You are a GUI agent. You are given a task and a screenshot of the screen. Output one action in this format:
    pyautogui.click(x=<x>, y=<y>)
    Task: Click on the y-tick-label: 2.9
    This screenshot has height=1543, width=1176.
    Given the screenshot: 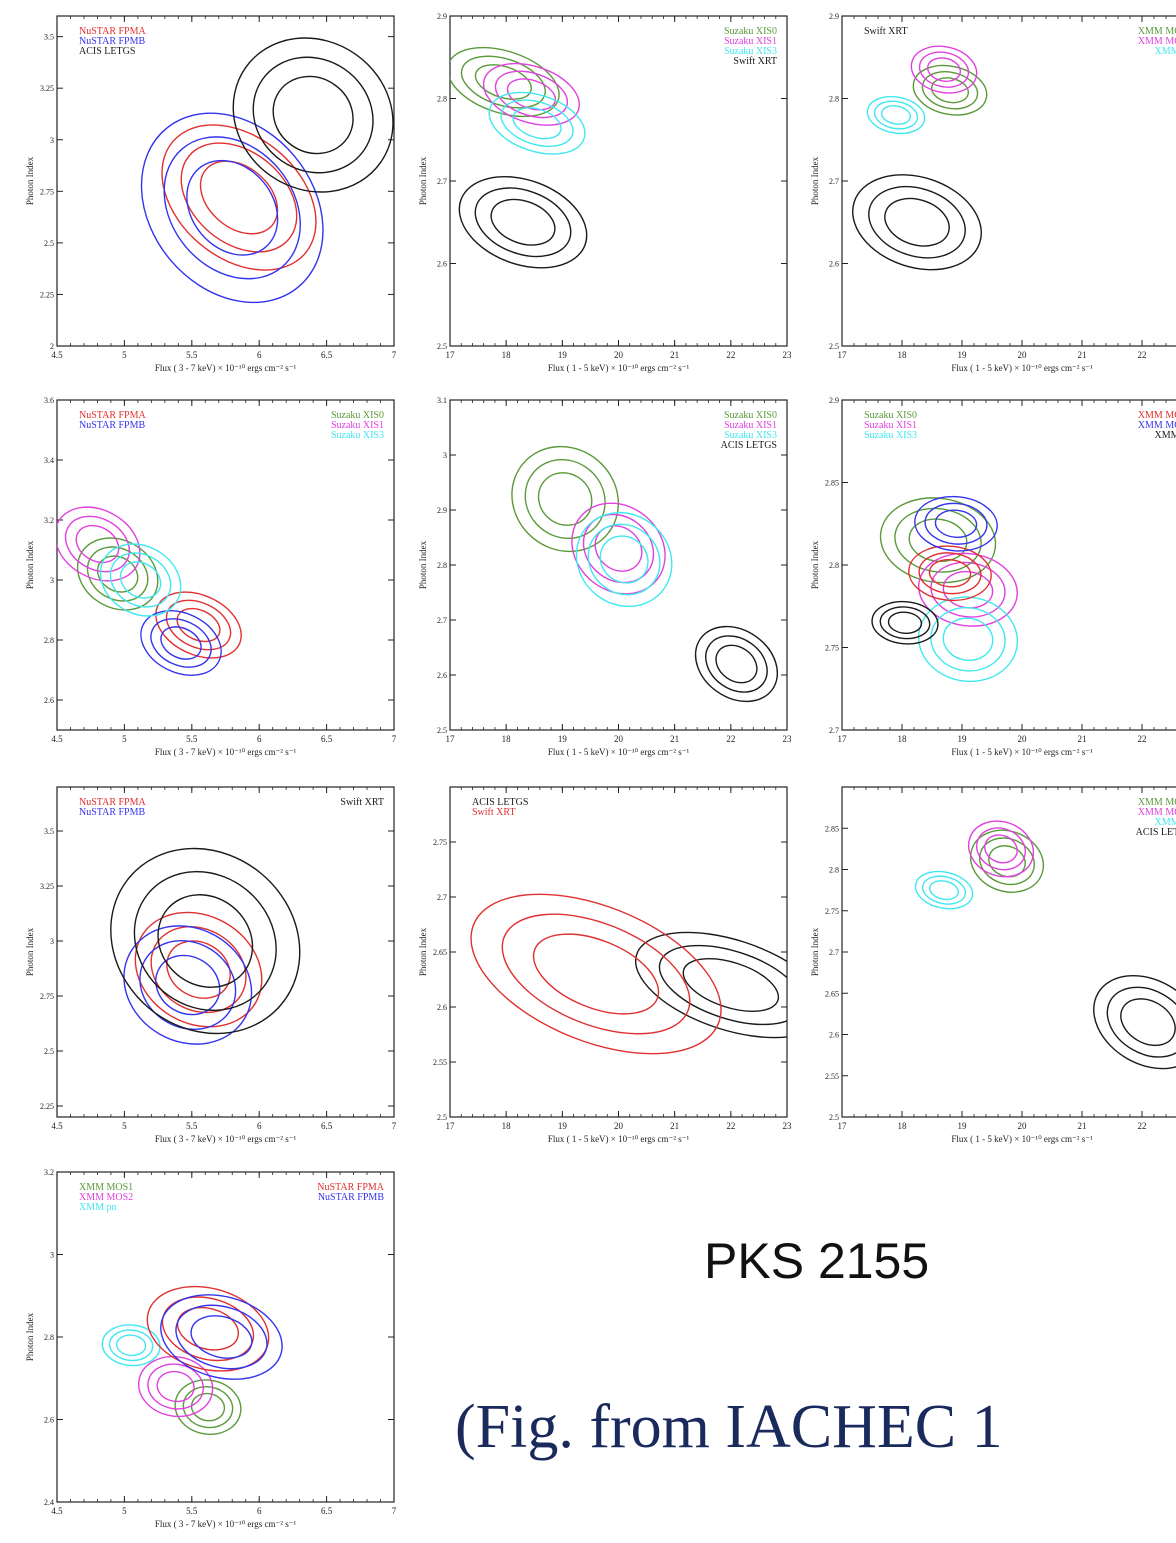 What is the action you would take?
    pyautogui.click(x=834, y=400)
    